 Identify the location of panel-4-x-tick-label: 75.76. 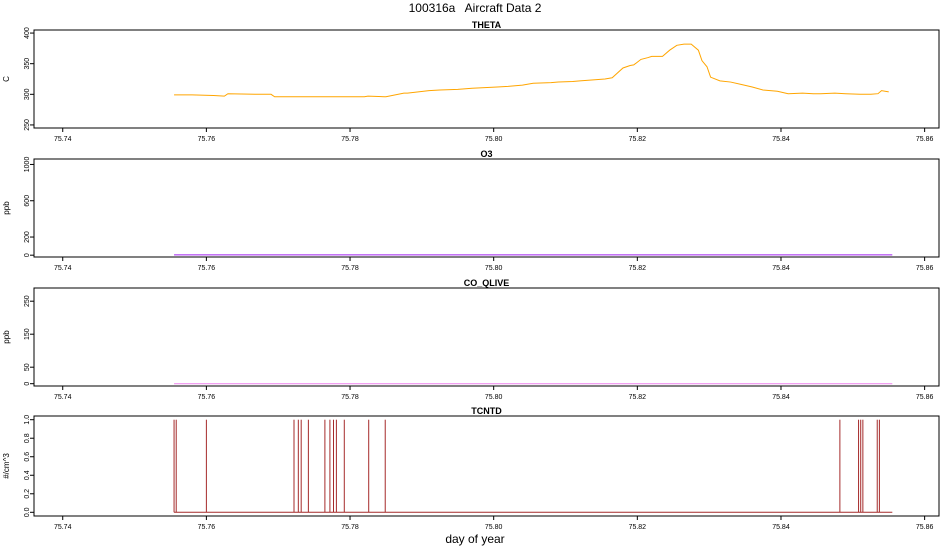
(207, 527).